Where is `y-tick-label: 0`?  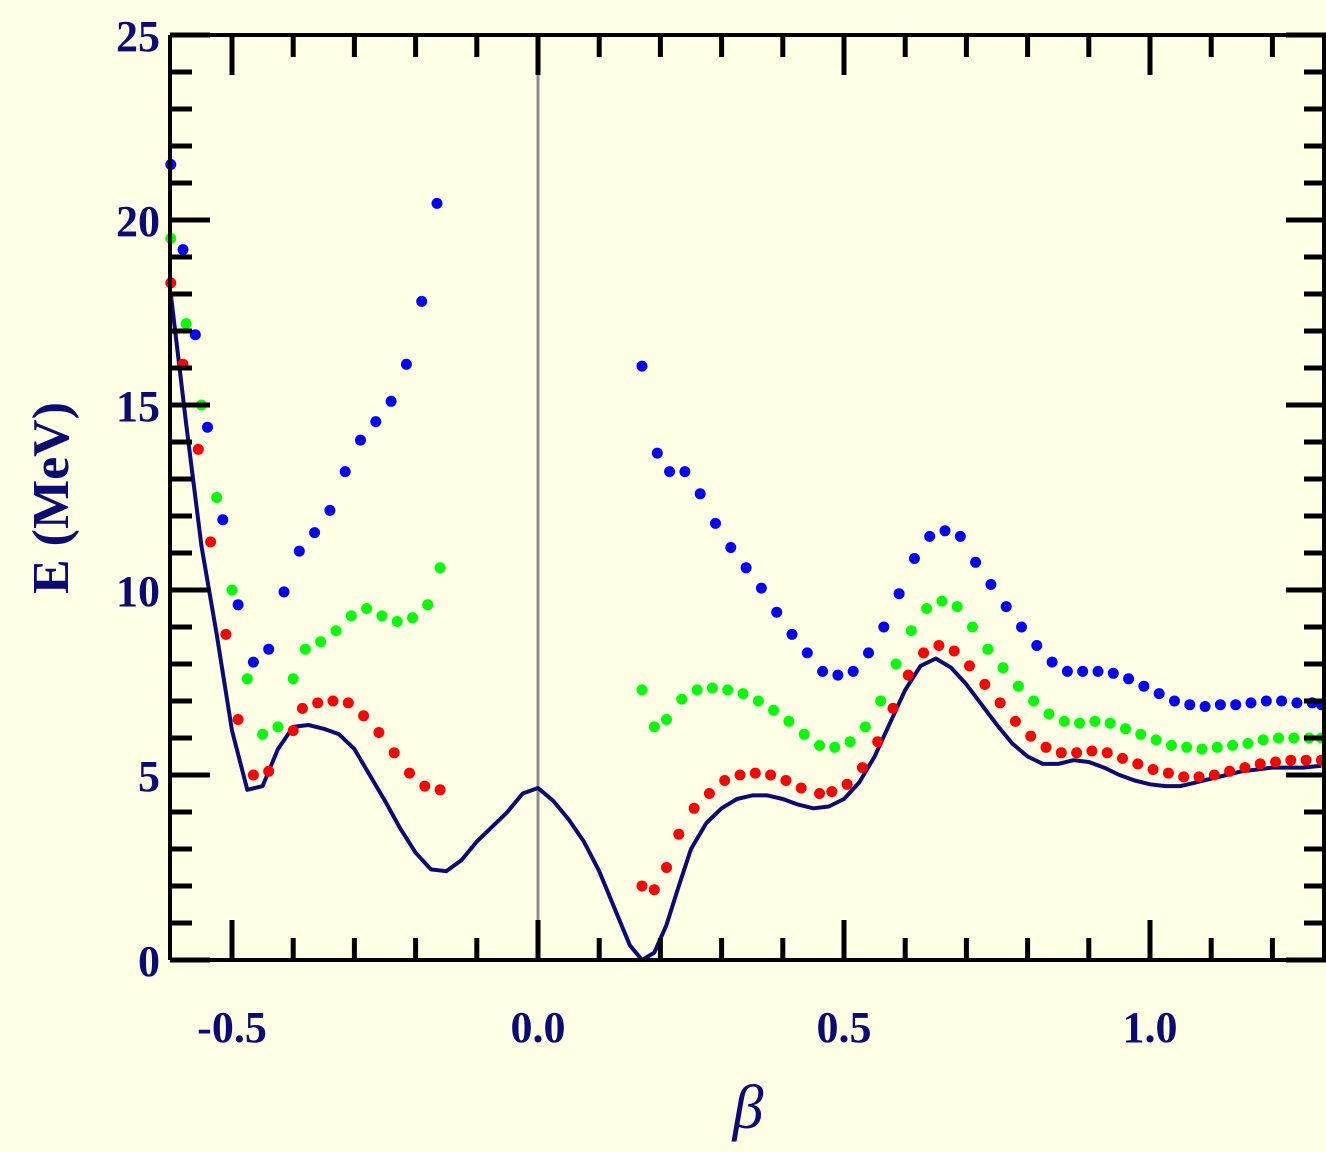 y-tick-label: 0 is located at coordinates (149, 961).